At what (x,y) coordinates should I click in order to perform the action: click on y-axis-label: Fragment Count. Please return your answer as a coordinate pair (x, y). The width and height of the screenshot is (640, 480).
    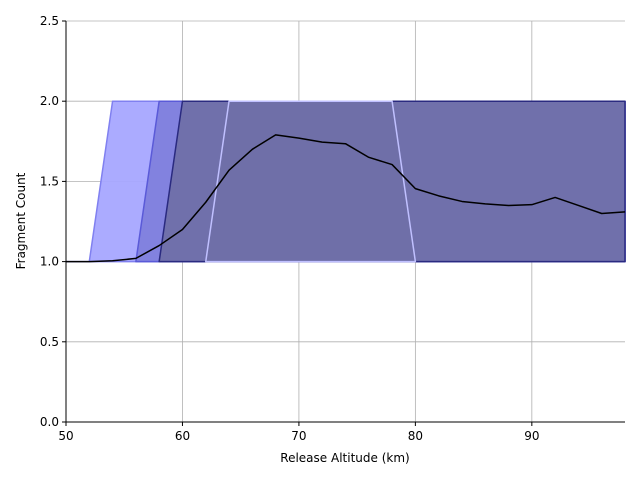
    Looking at the image, I should click on (21, 220).